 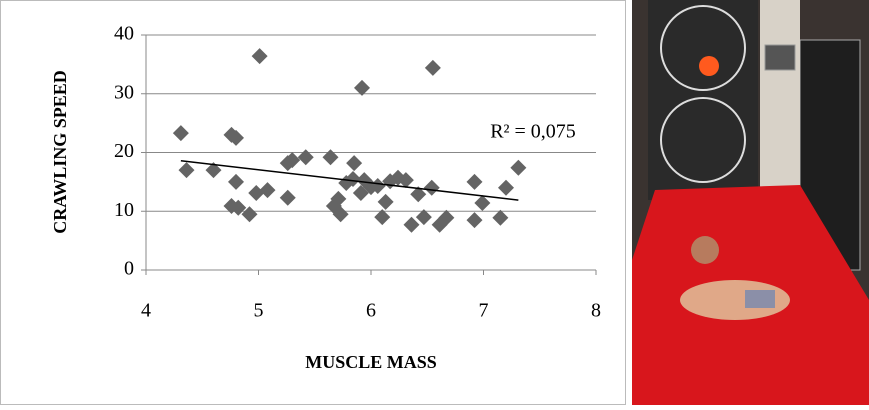 I want to click on photo-device, so click(x=780, y=57).